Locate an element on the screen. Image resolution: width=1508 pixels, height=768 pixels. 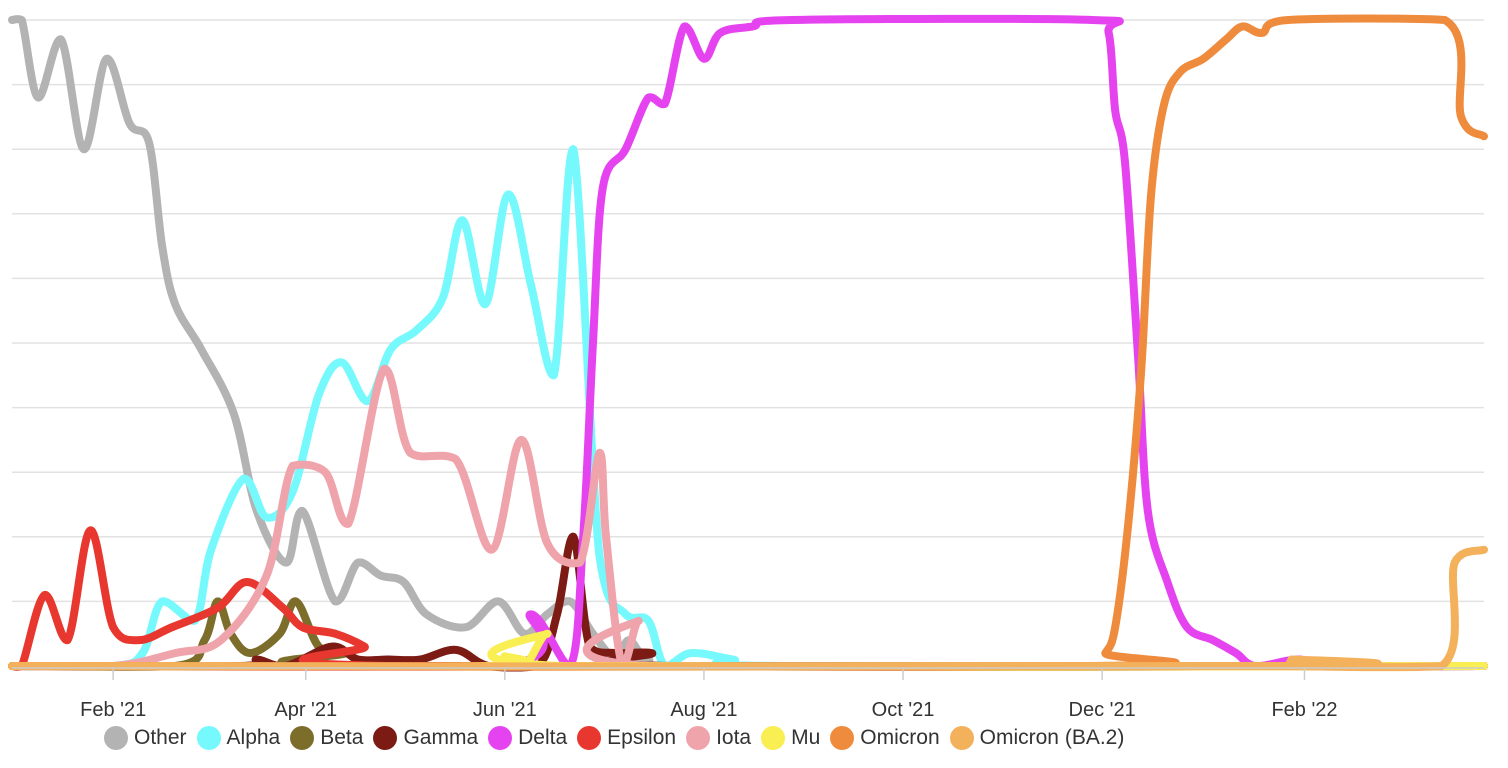
x-tick-label: Dec '21 is located at coordinates (1102, 710).